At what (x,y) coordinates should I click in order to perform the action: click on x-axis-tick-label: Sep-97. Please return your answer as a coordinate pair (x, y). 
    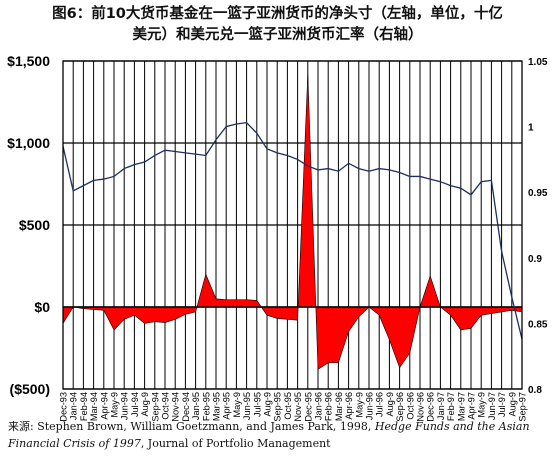
    Looking at the image, I should click on (523, 407).